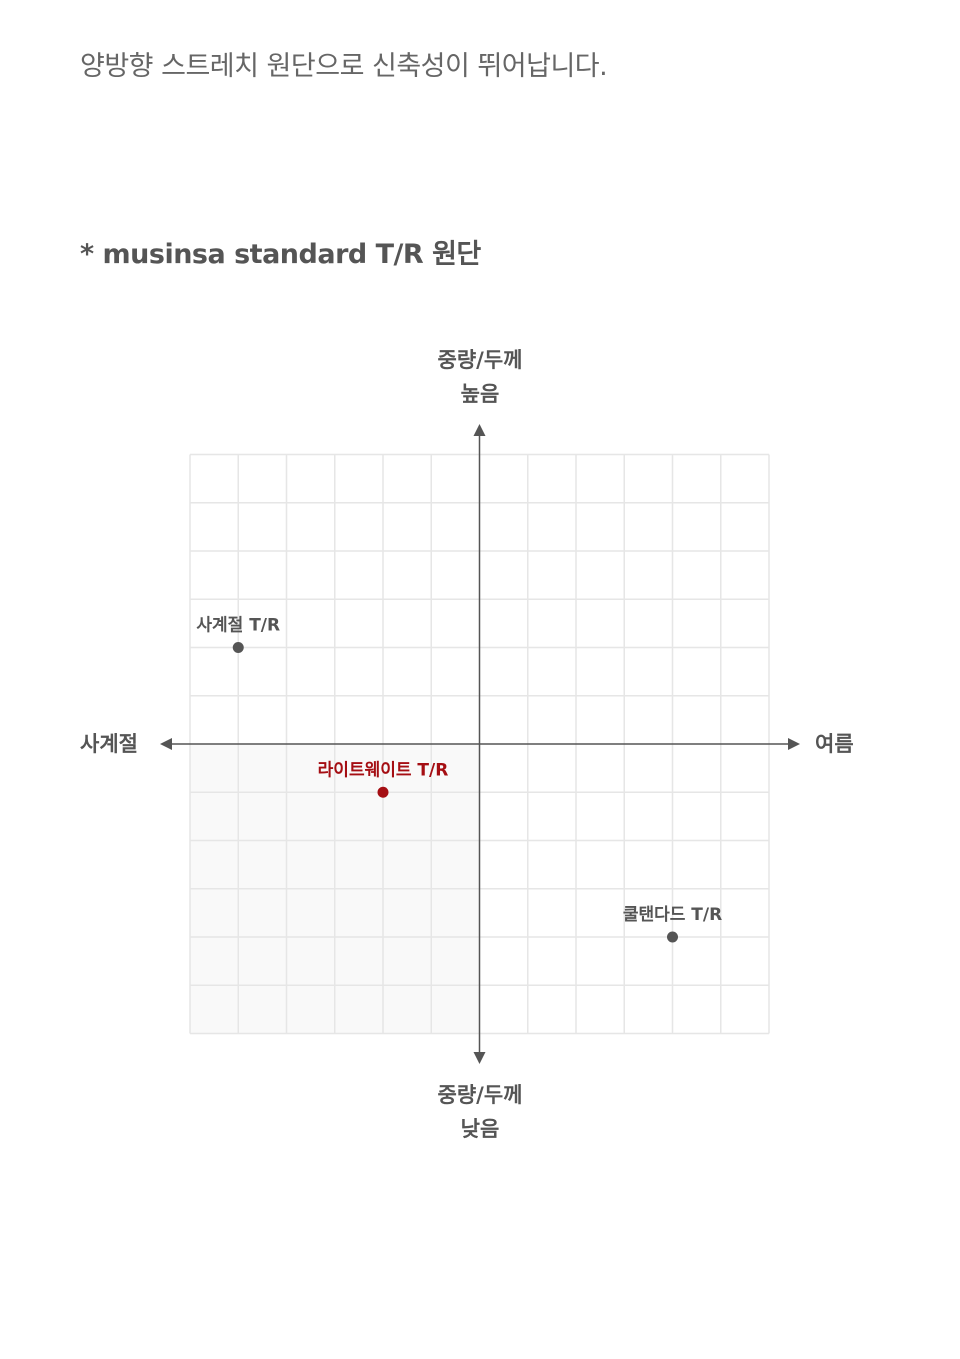 The width and height of the screenshot is (960, 1359). What do you see at coordinates (166, 744) in the screenshot?
I see `arrow-left-icon` at bounding box center [166, 744].